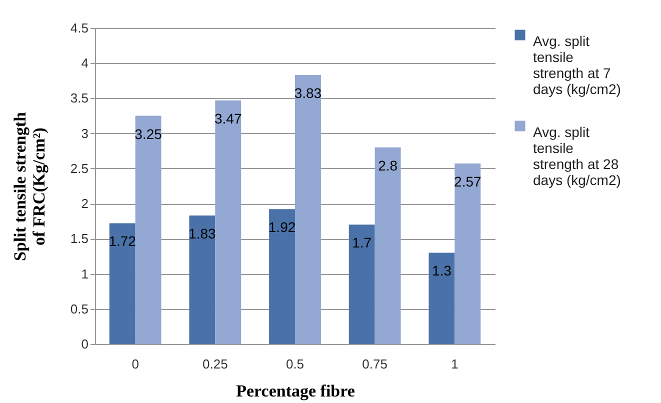 This screenshot has width=661, height=403. I want to click on data-label: 3.25, so click(148, 134).